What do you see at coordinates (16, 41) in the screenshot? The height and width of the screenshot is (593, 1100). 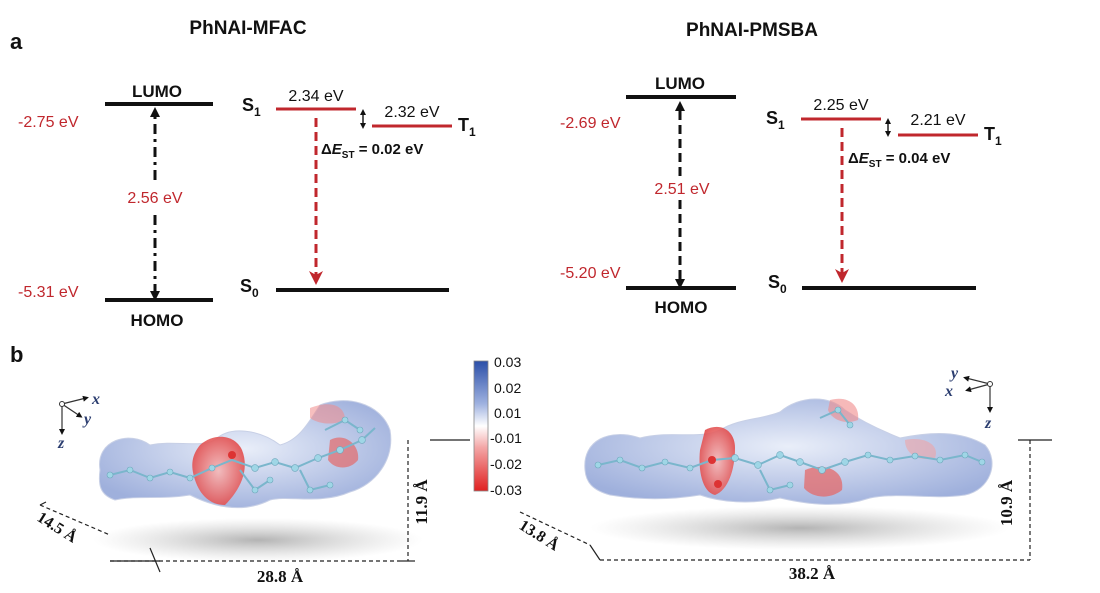 I see `panel-a-label: a` at bounding box center [16, 41].